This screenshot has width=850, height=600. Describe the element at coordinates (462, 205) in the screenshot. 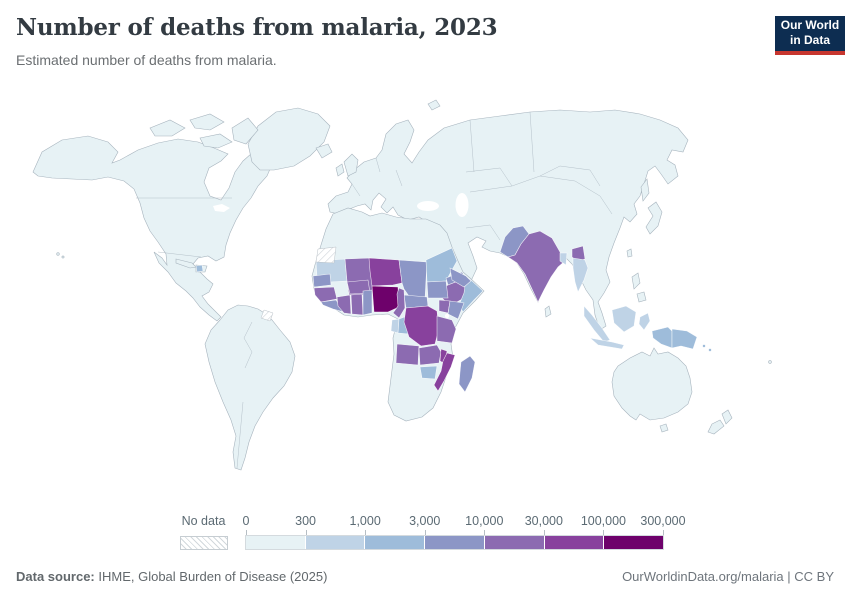

I see `caspian-sea` at that location.